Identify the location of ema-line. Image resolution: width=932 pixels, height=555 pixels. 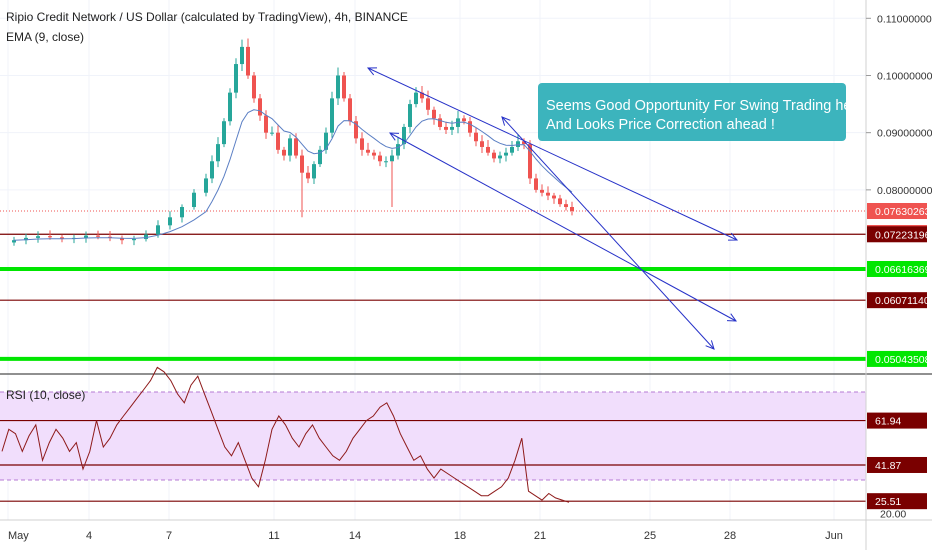
(293, 175).